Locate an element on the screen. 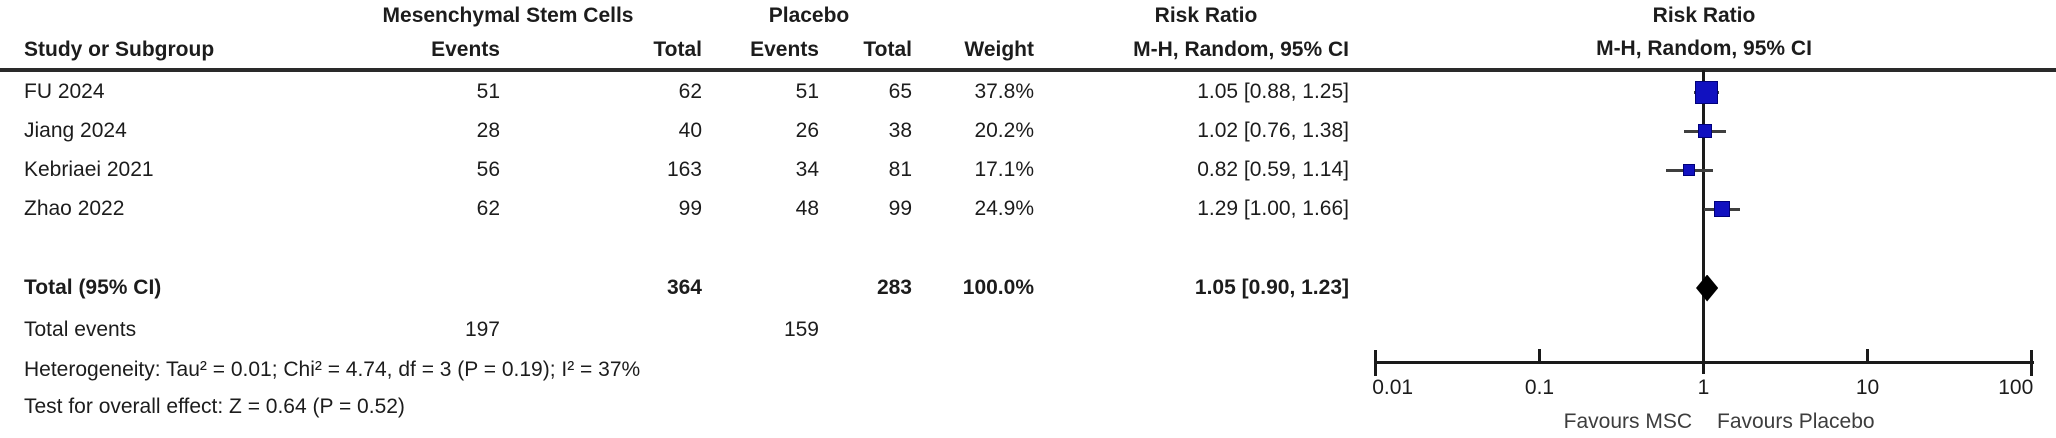 This screenshot has width=2056, height=438. favours-right-label: Favours Placebo is located at coordinates (1796, 421).